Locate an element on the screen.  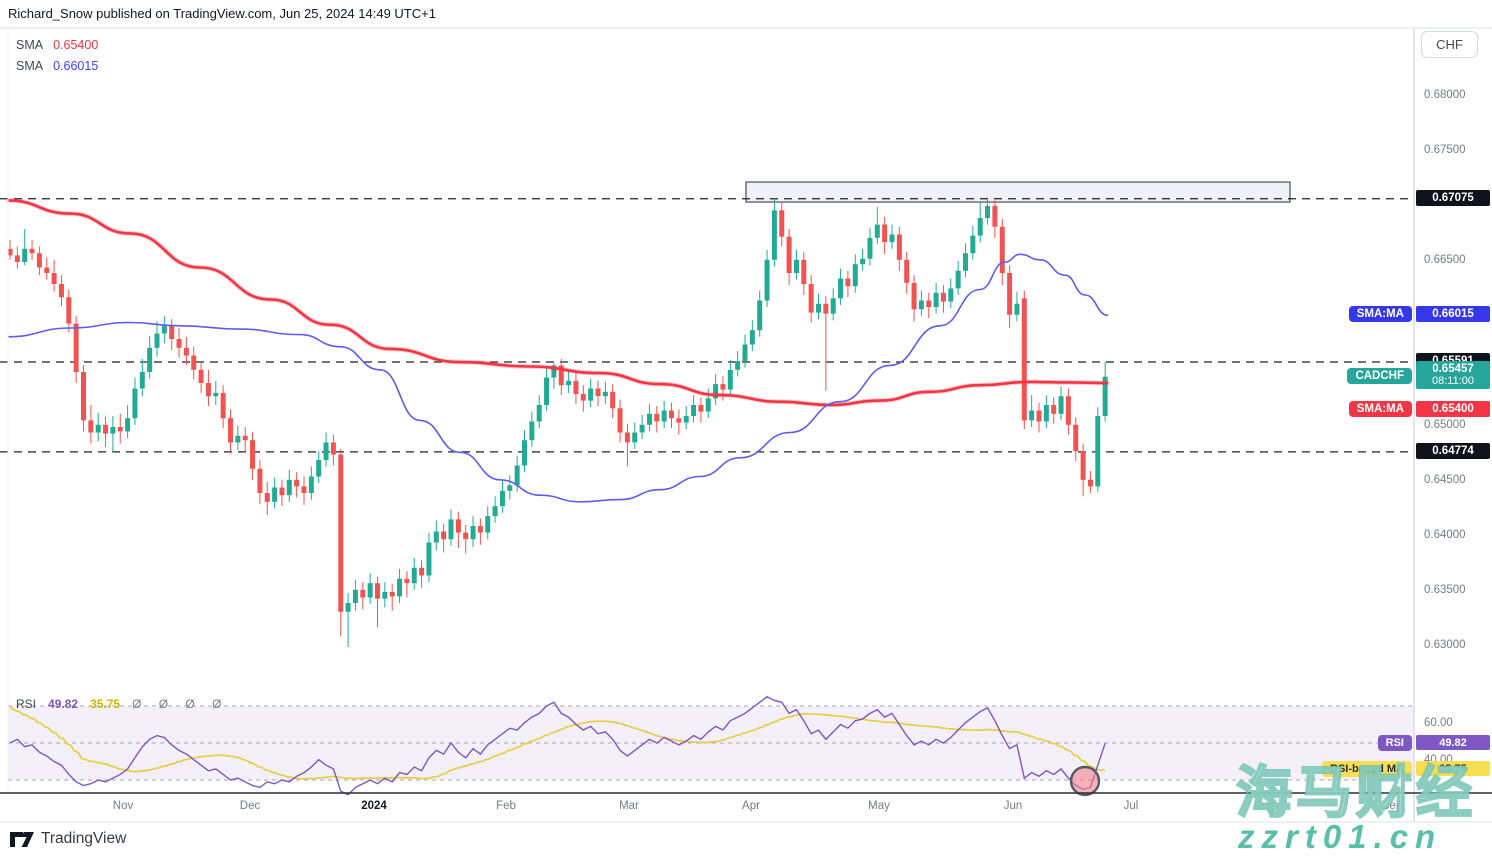
currency-chf-button: CHF is located at coordinates (1449, 44).